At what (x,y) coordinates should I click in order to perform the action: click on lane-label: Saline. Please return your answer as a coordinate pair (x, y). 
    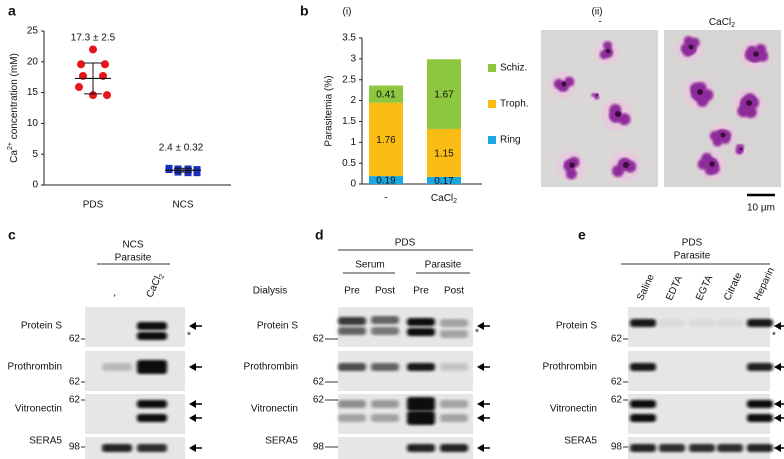
    Looking at the image, I should click on (646, 287).